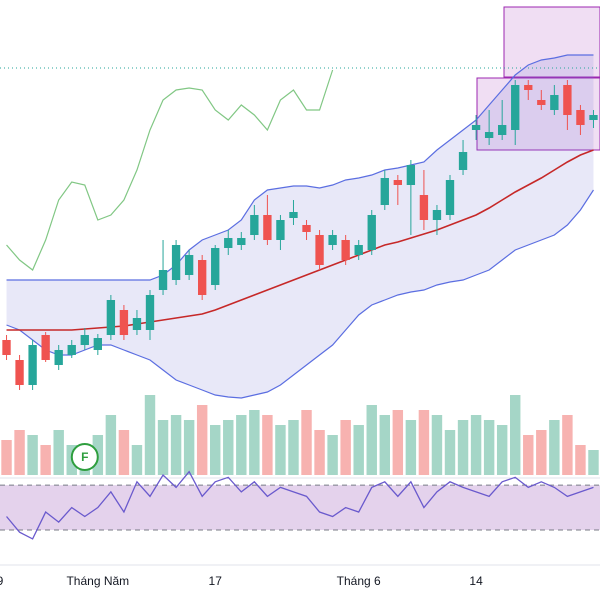 This screenshot has height=600, width=600. Describe the element at coordinates (97, 581) in the screenshot. I see `x-tick-label: Tháng Năm` at that location.